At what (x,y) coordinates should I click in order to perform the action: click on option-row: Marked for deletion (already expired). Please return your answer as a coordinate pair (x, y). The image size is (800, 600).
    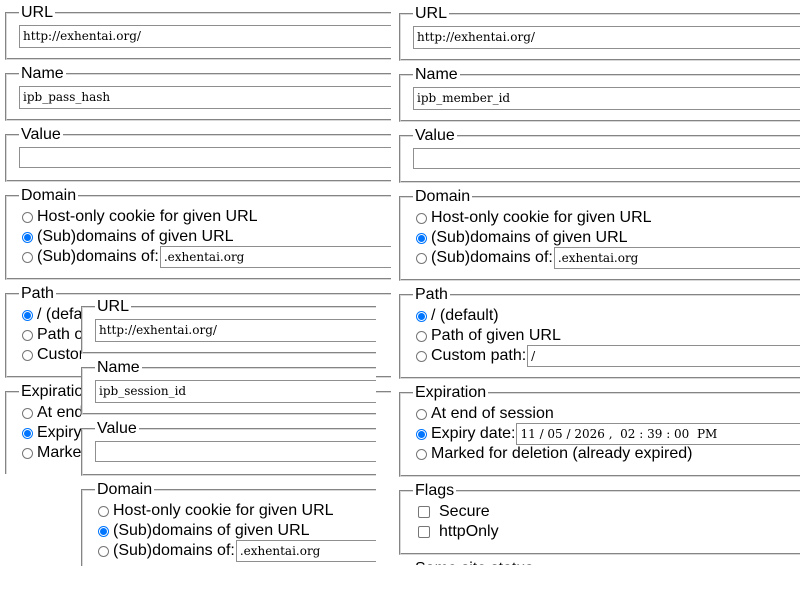
    Looking at the image, I should click on (607, 454).